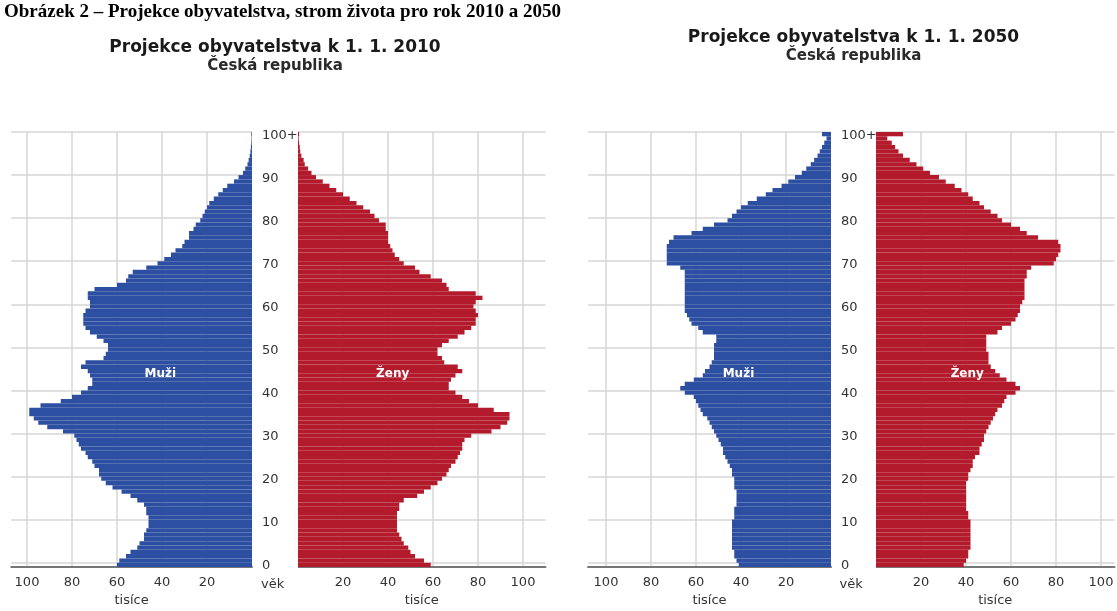 This screenshot has height=611, width=1117. What do you see at coordinates (853, 36) in the screenshot?
I see `chart-title: Projekce obyvatelstva k 1. 1. 2050` at bounding box center [853, 36].